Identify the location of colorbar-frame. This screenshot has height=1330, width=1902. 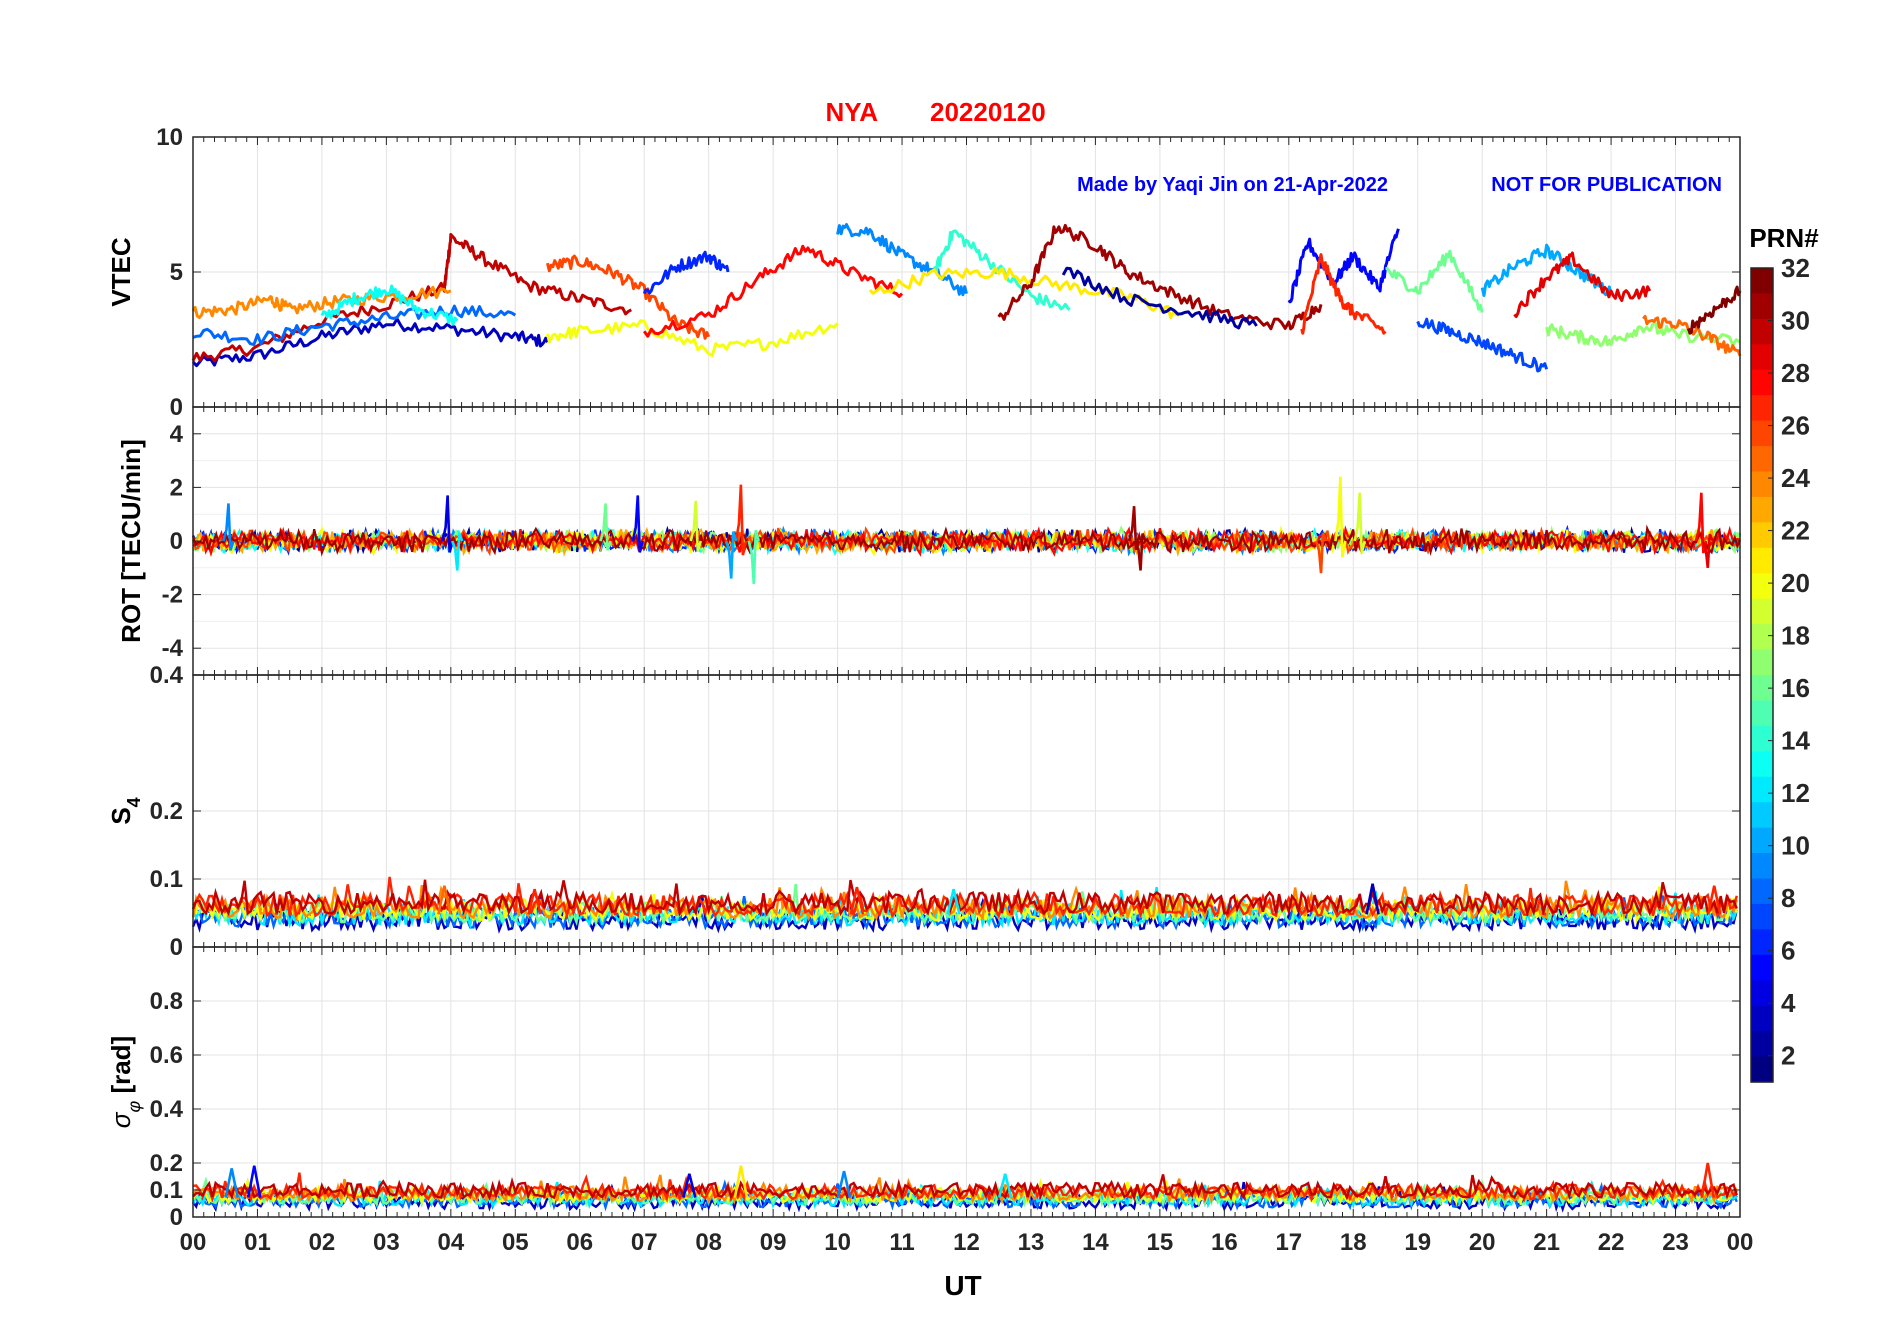
(1762, 675).